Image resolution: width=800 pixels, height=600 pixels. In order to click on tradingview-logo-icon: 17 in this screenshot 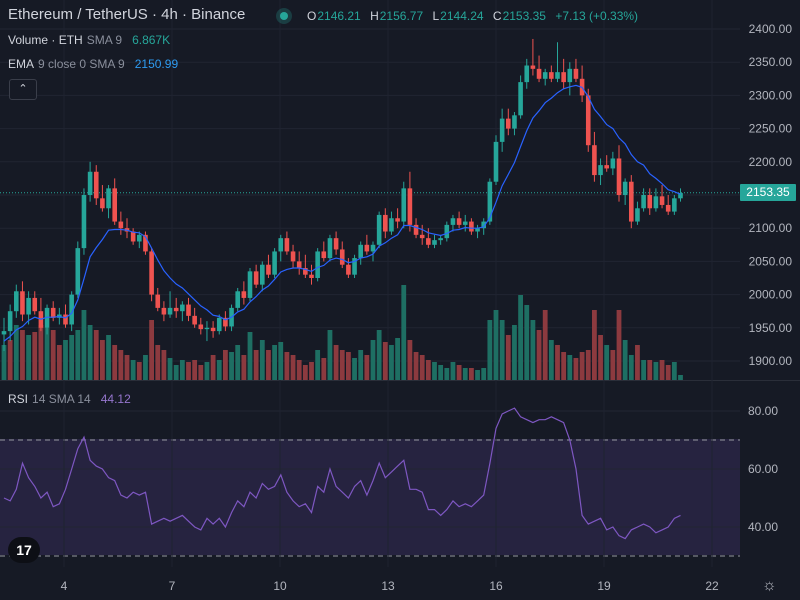, I will do `click(24, 550)`.